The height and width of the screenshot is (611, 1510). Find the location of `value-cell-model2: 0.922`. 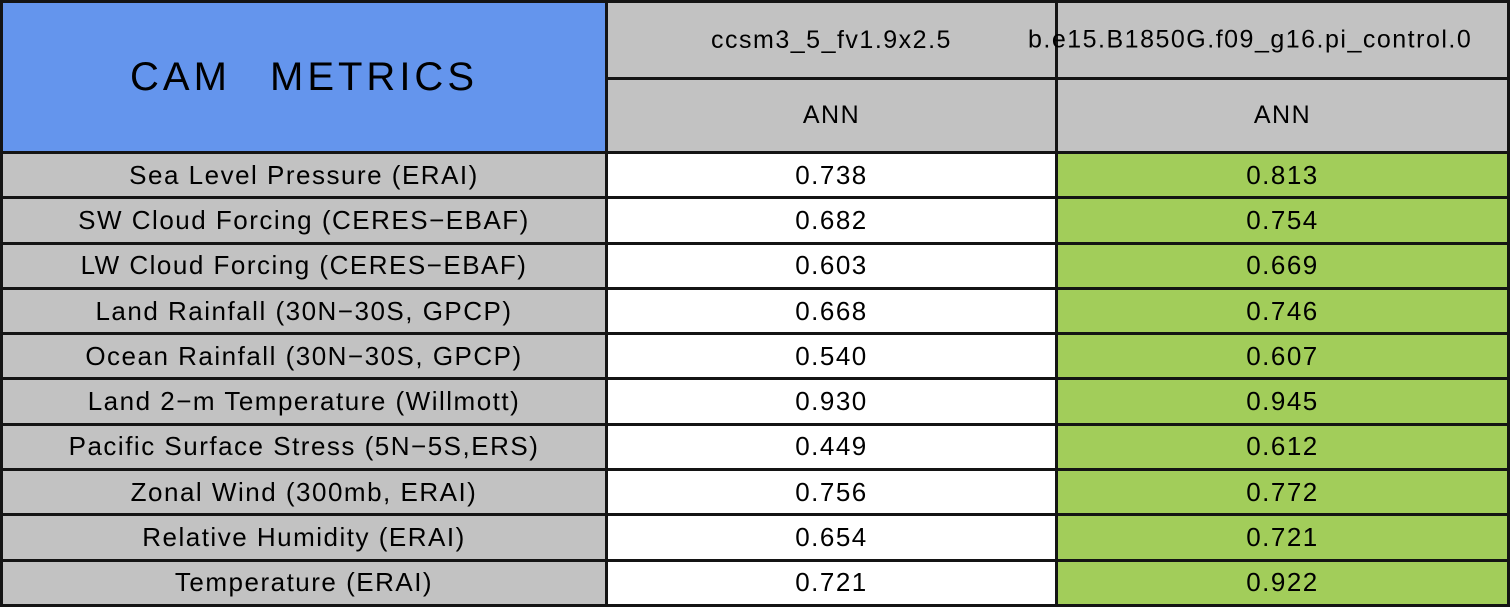

value-cell-model2: 0.922 is located at coordinates (1282, 583).